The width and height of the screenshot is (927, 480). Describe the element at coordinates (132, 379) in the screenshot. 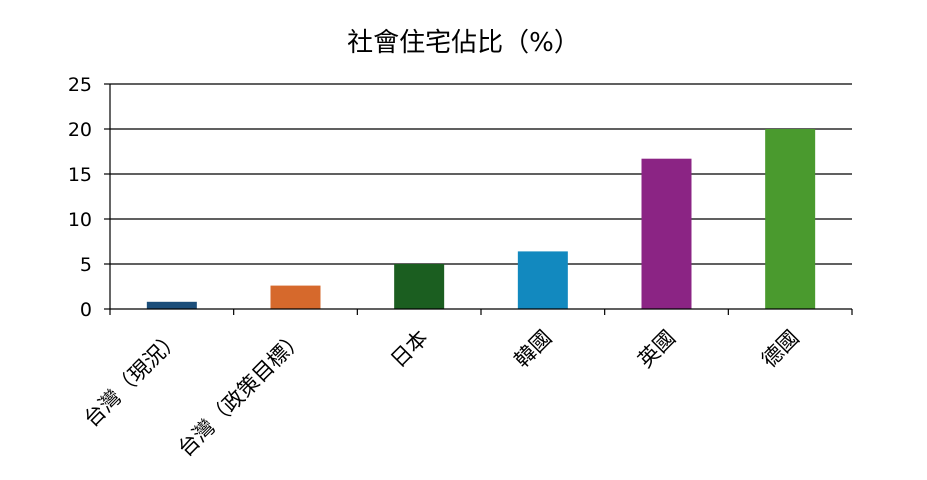

I see `x-tick-label: 台灣（現況）` at that location.